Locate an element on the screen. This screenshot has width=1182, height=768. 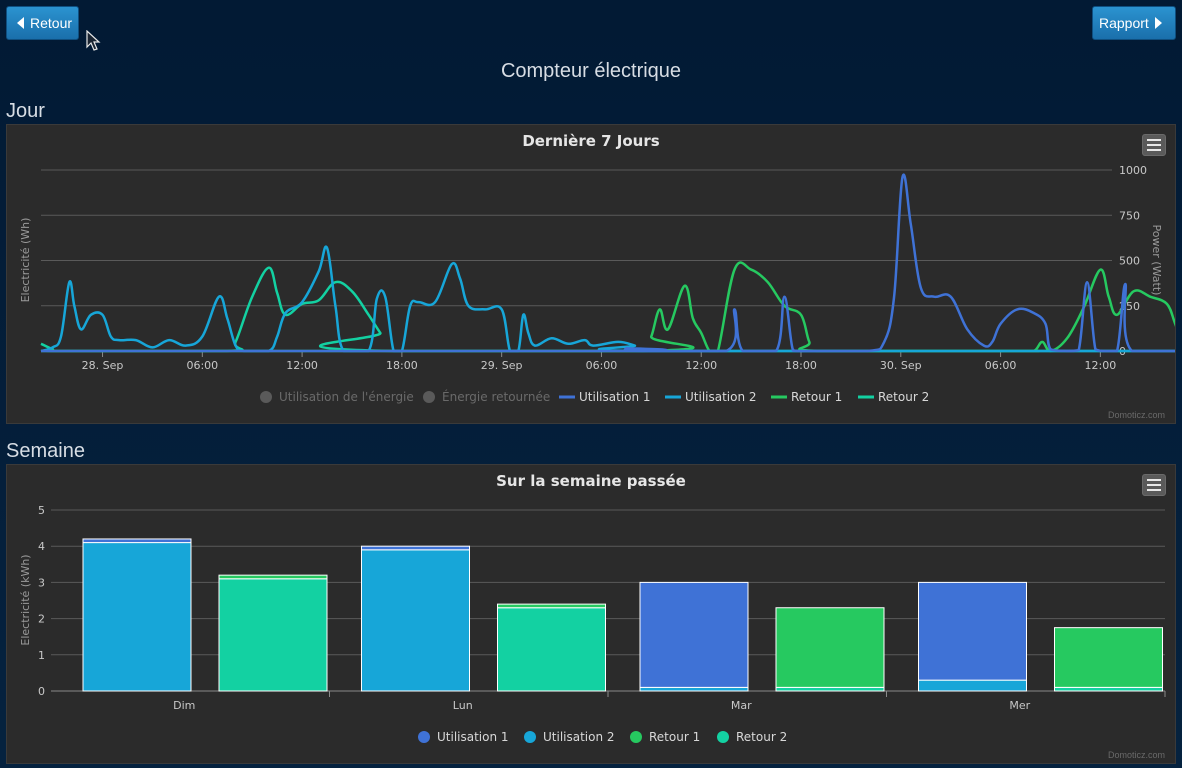
y-tick-label: 750 is located at coordinates (1129, 215).